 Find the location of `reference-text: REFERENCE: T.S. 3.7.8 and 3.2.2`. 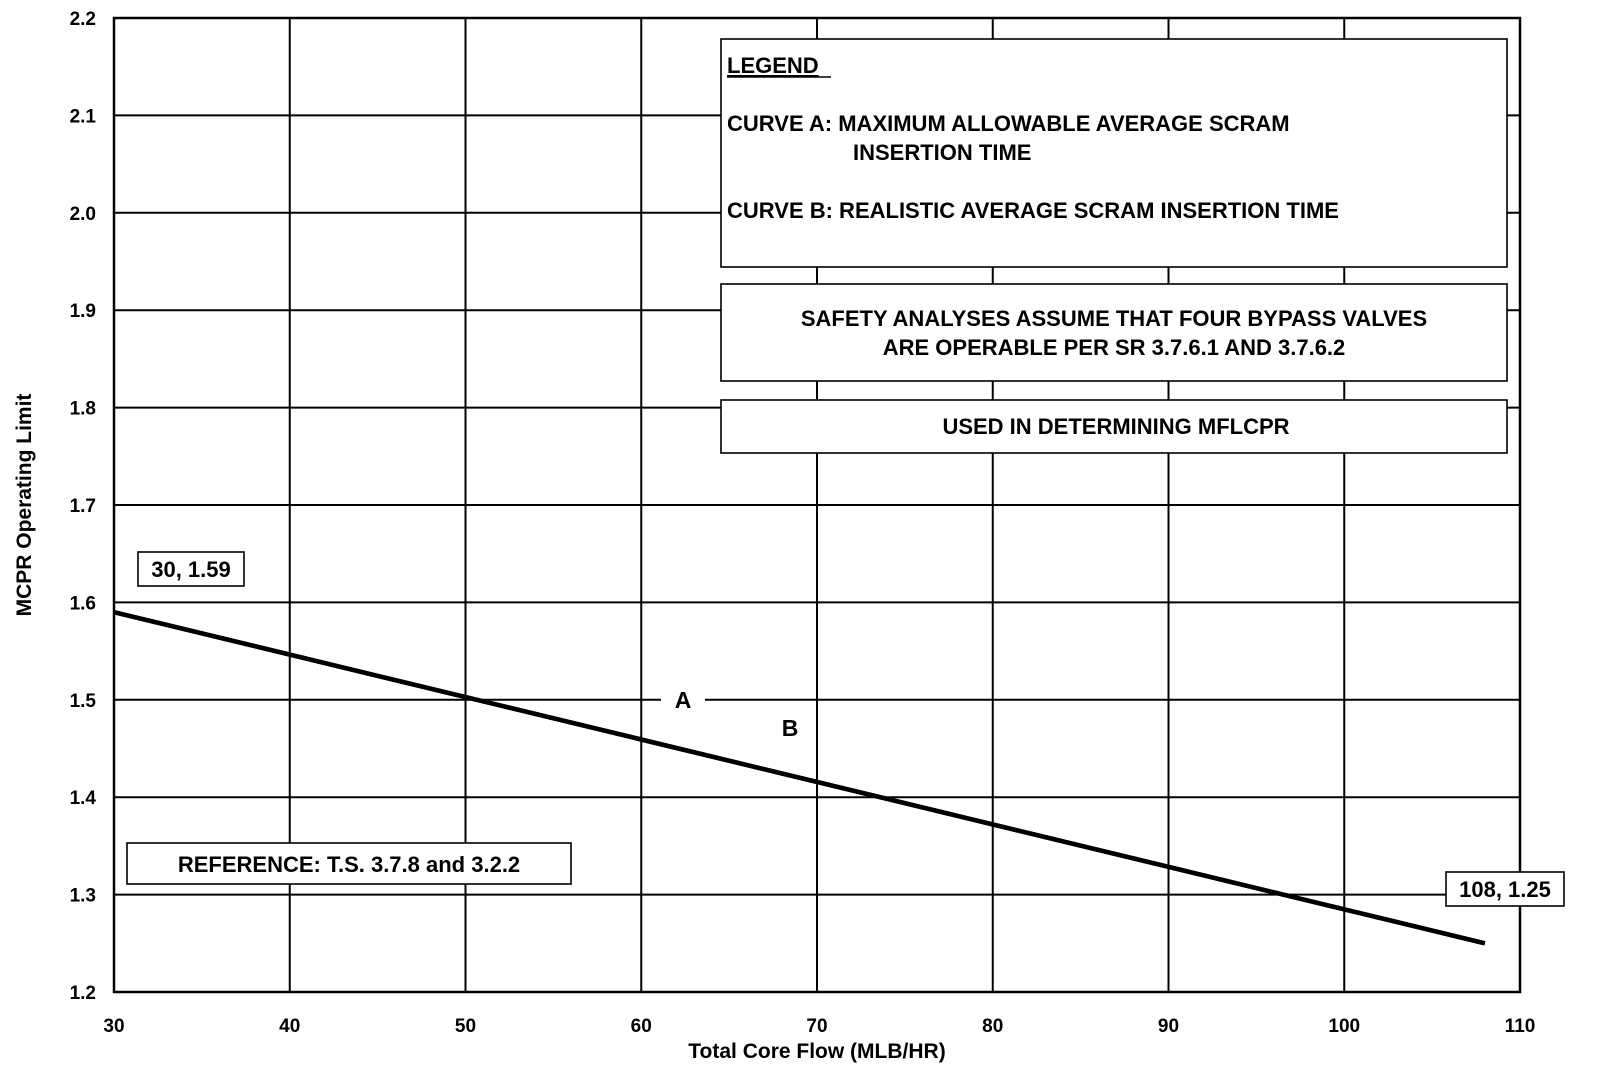

reference-text: REFERENCE: T.S. 3.7.8 and 3.2.2 is located at coordinates (349, 864).